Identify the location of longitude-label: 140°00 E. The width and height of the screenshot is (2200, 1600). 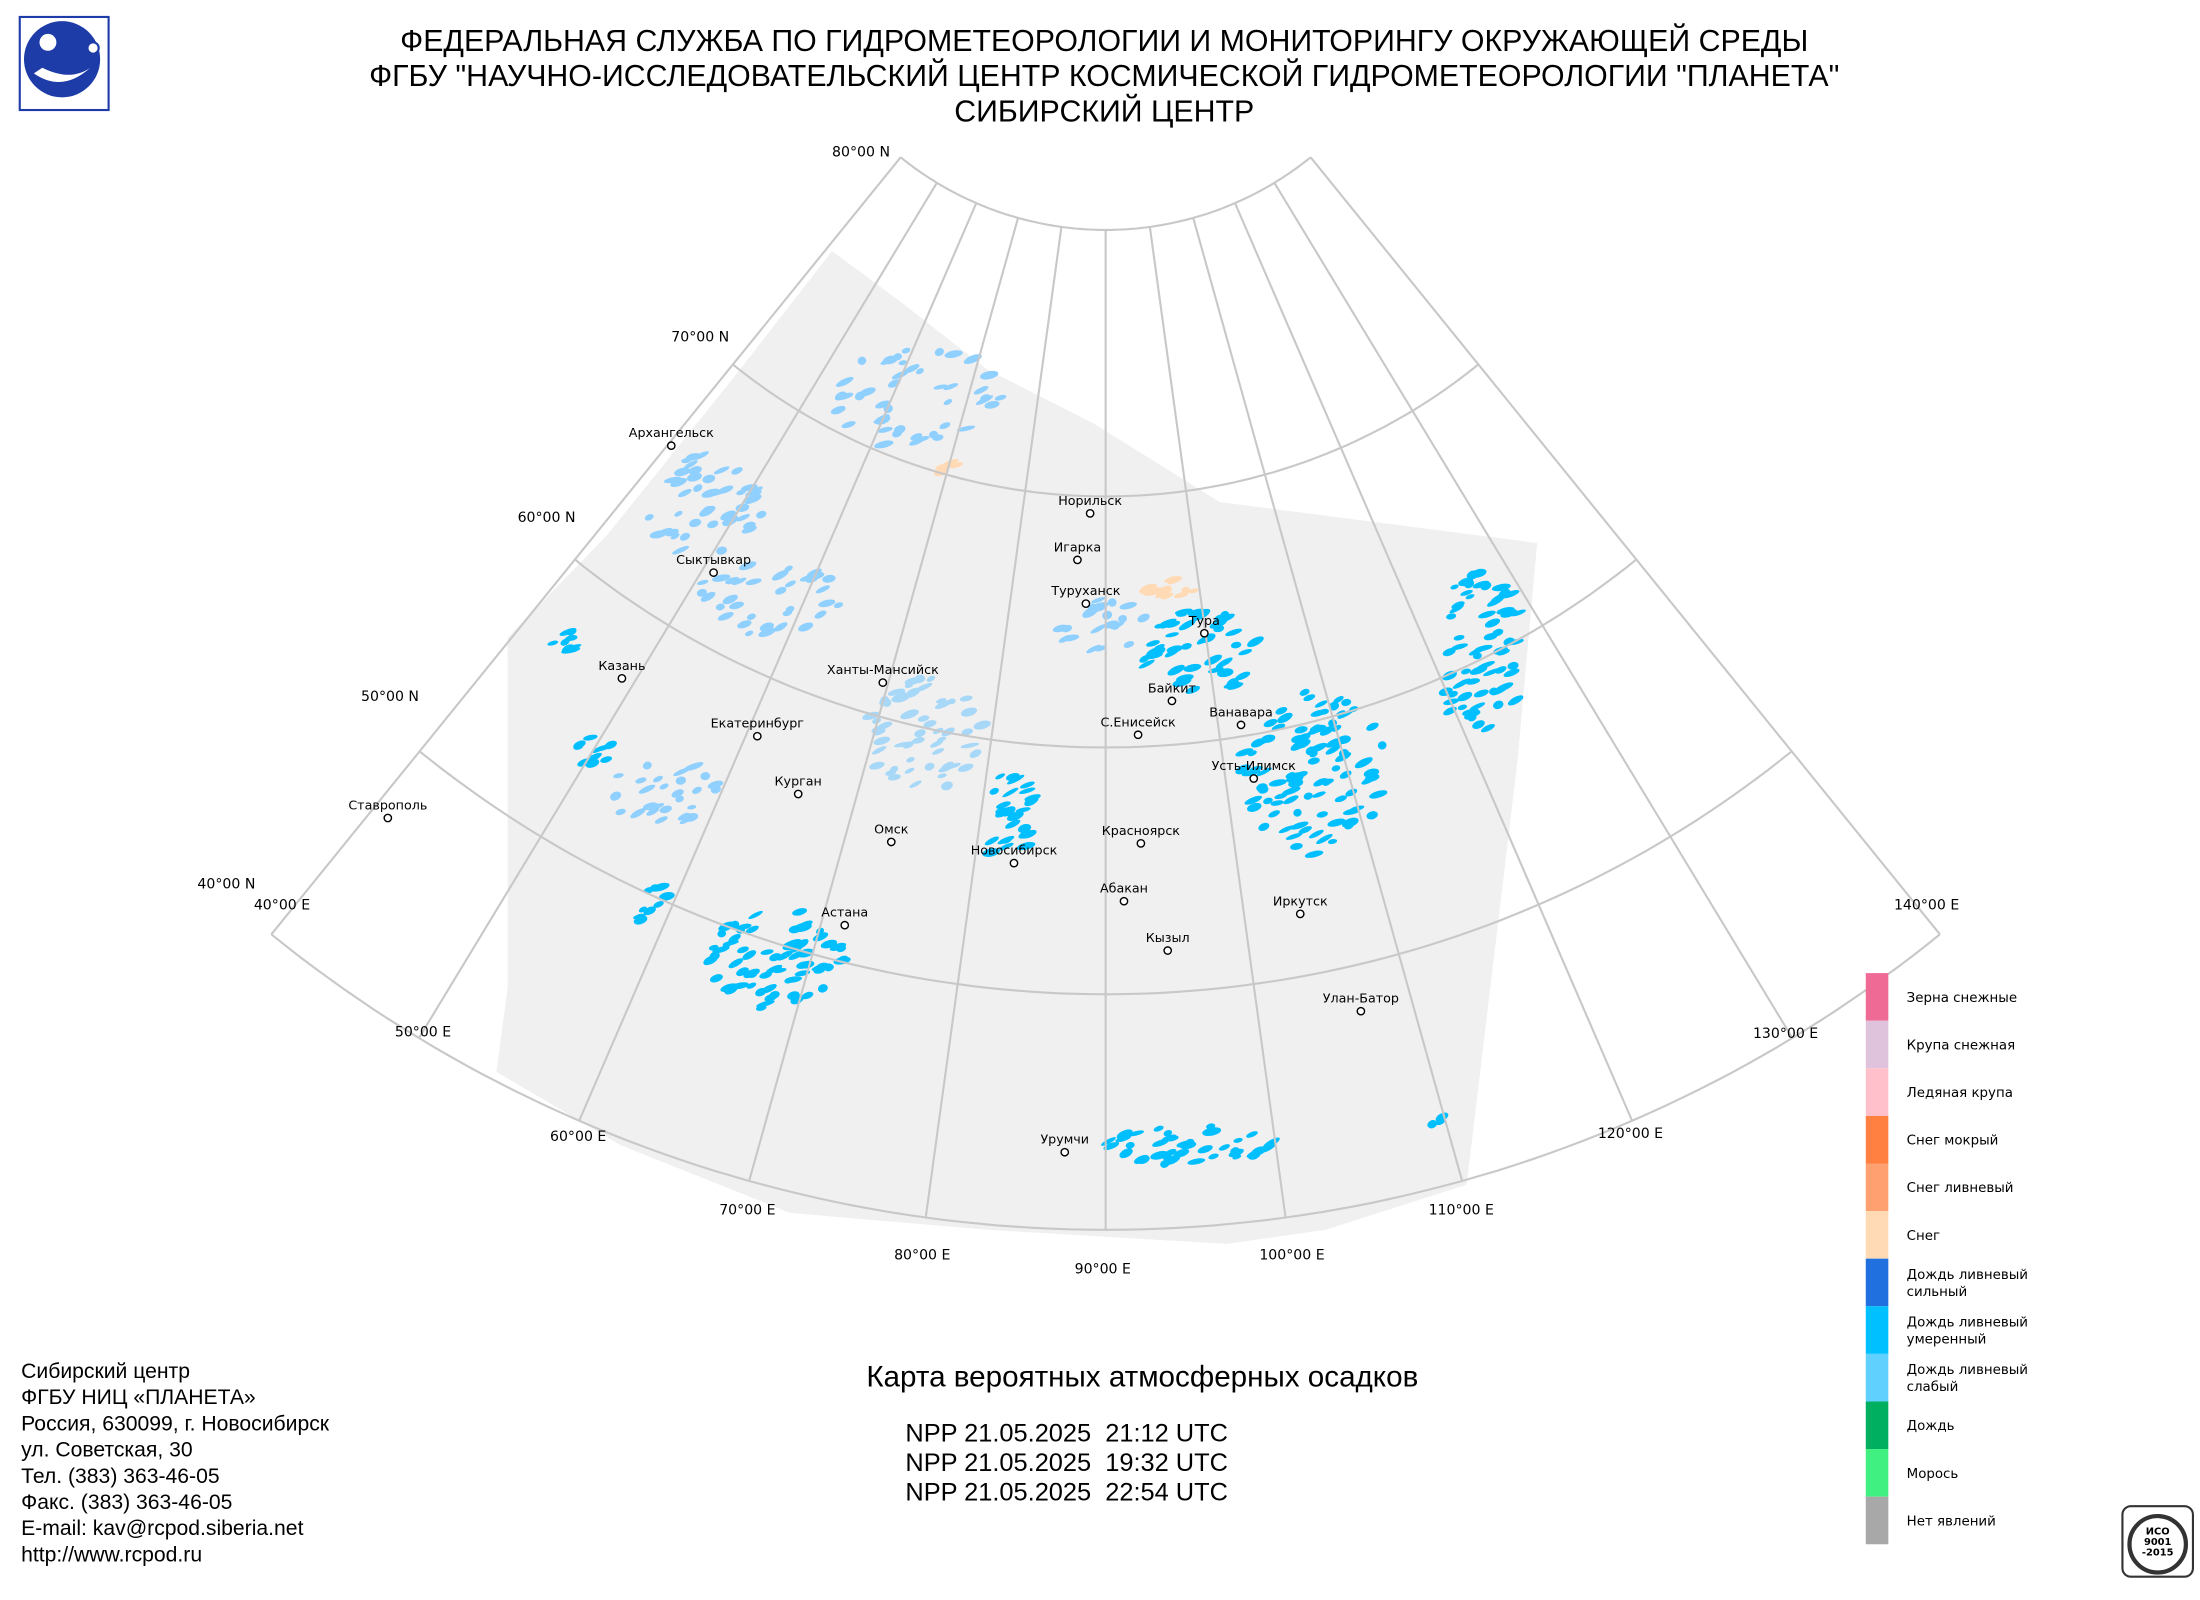
(1926, 906).